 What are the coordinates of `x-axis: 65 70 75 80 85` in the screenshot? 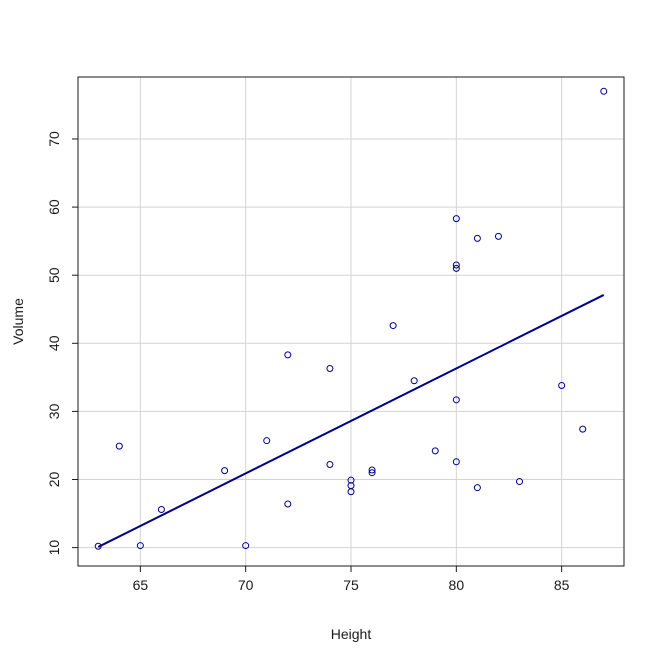 It's located at (351, 579).